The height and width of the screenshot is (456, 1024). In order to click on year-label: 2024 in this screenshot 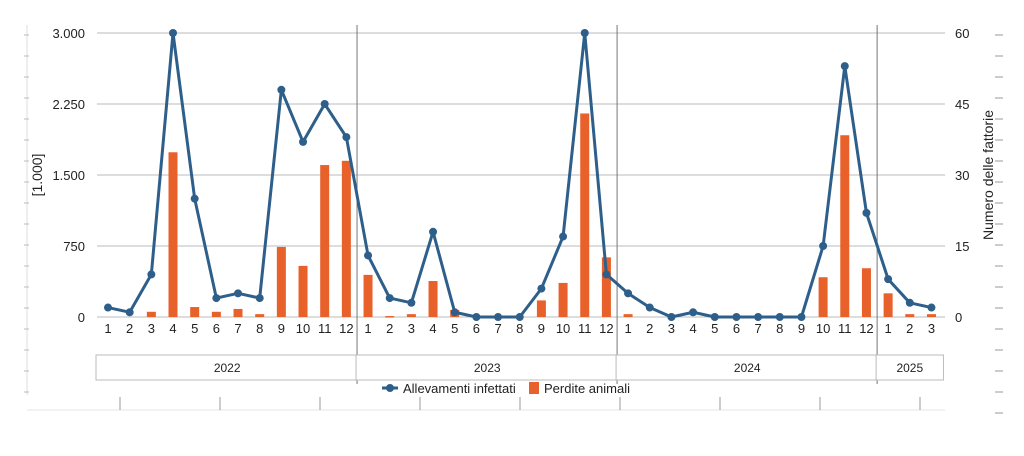, I will do `click(747, 368)`.